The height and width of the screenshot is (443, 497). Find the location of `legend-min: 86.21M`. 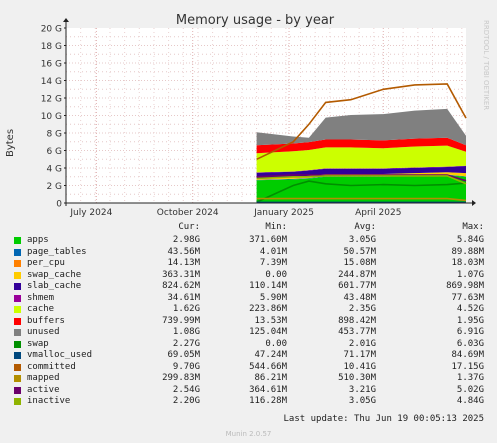

legend-min: 86.21M is located at coordinates (270, 378).